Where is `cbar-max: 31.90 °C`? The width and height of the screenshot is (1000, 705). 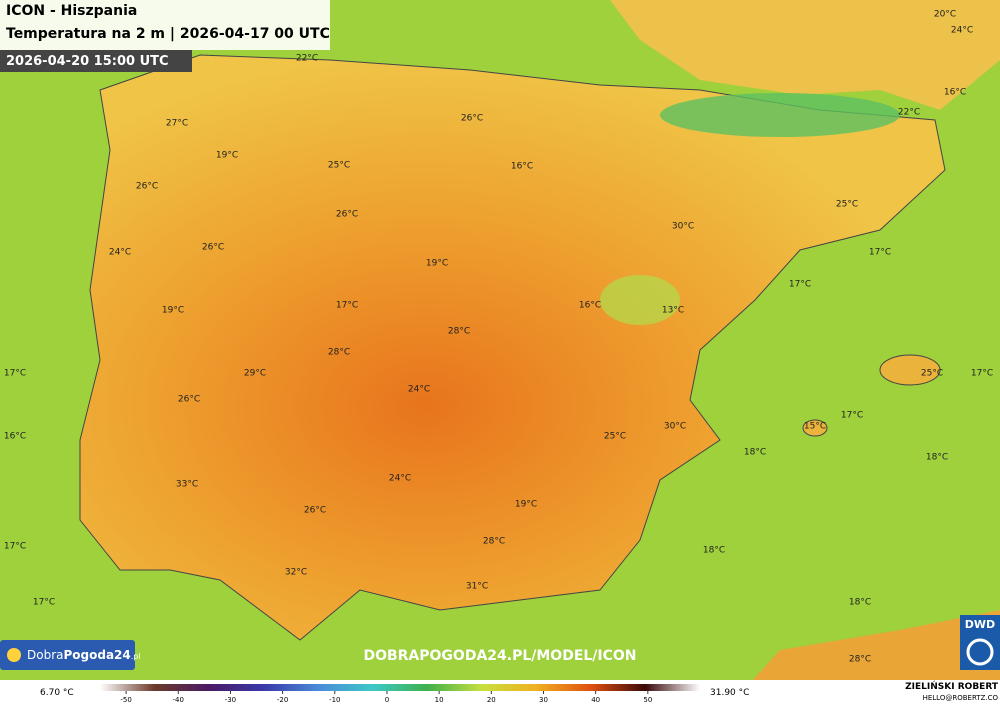
cbar-max: 31.90 °C is located at coordinates (729, 693).